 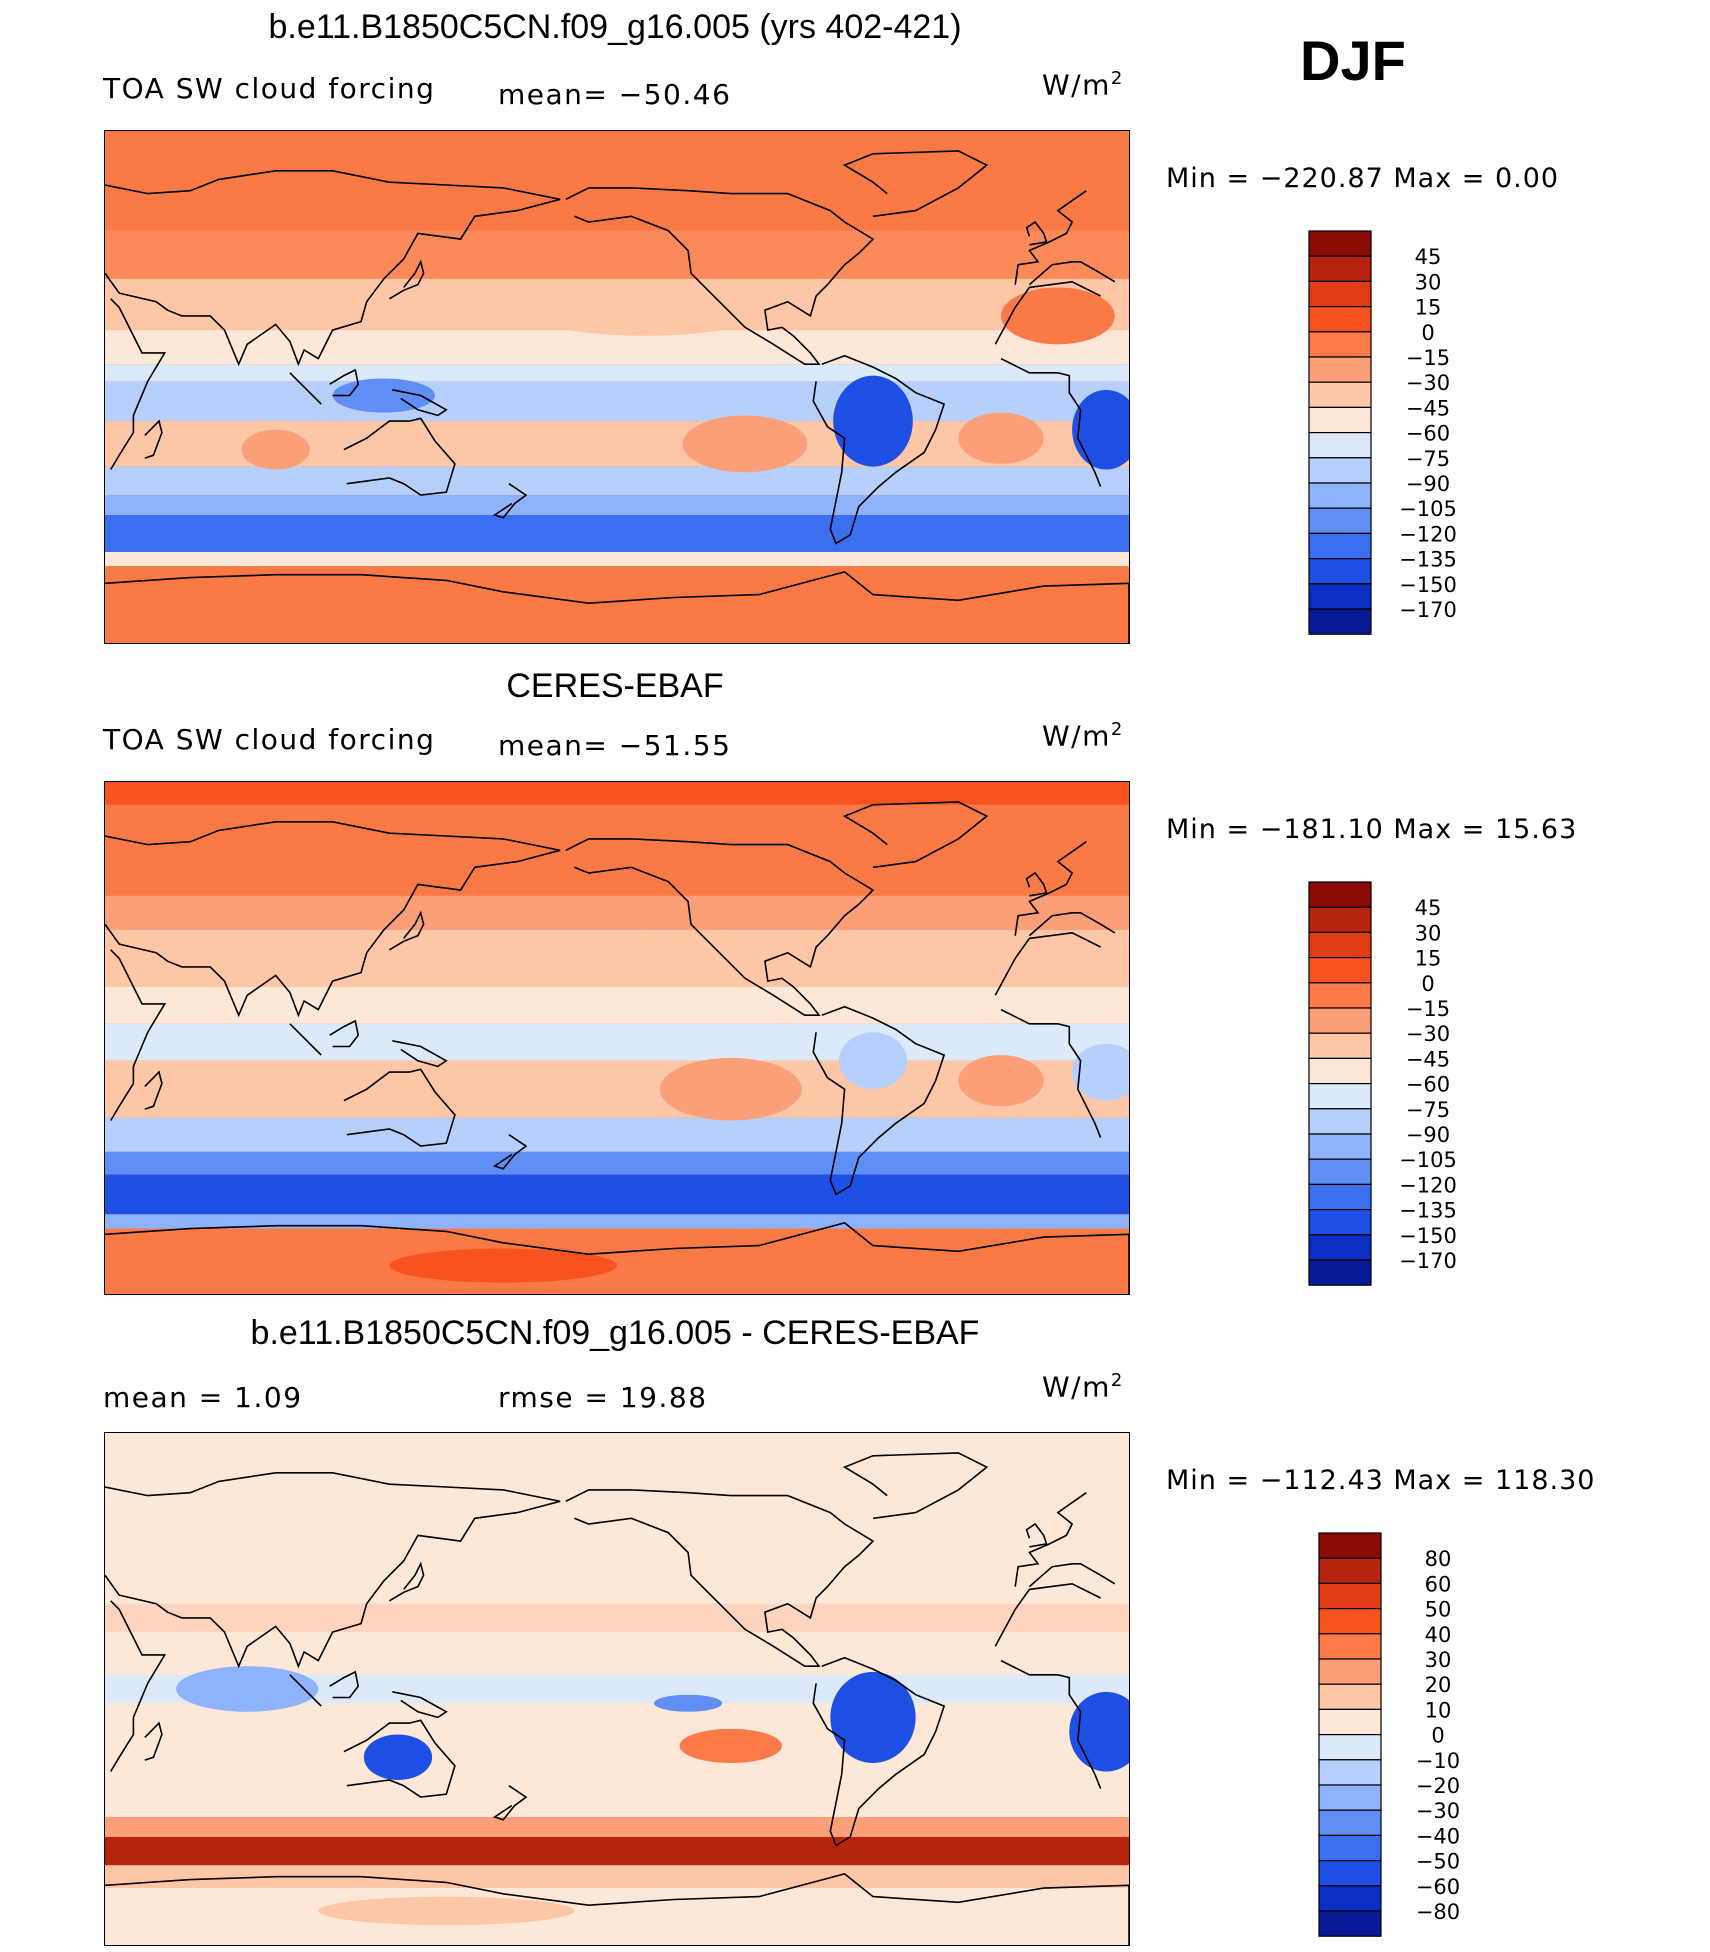 What do you see at coordinates (1428, 534) in the screenshot?
I see `colorbar-label-11: −120` at bounding box center [1428, 534].